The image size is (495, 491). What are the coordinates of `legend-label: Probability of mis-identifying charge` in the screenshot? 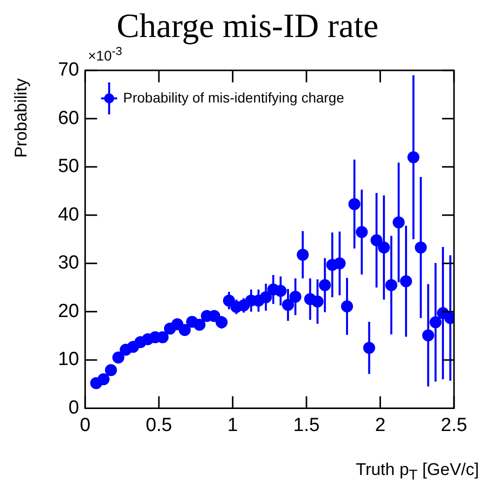 It's located at (233, 97).